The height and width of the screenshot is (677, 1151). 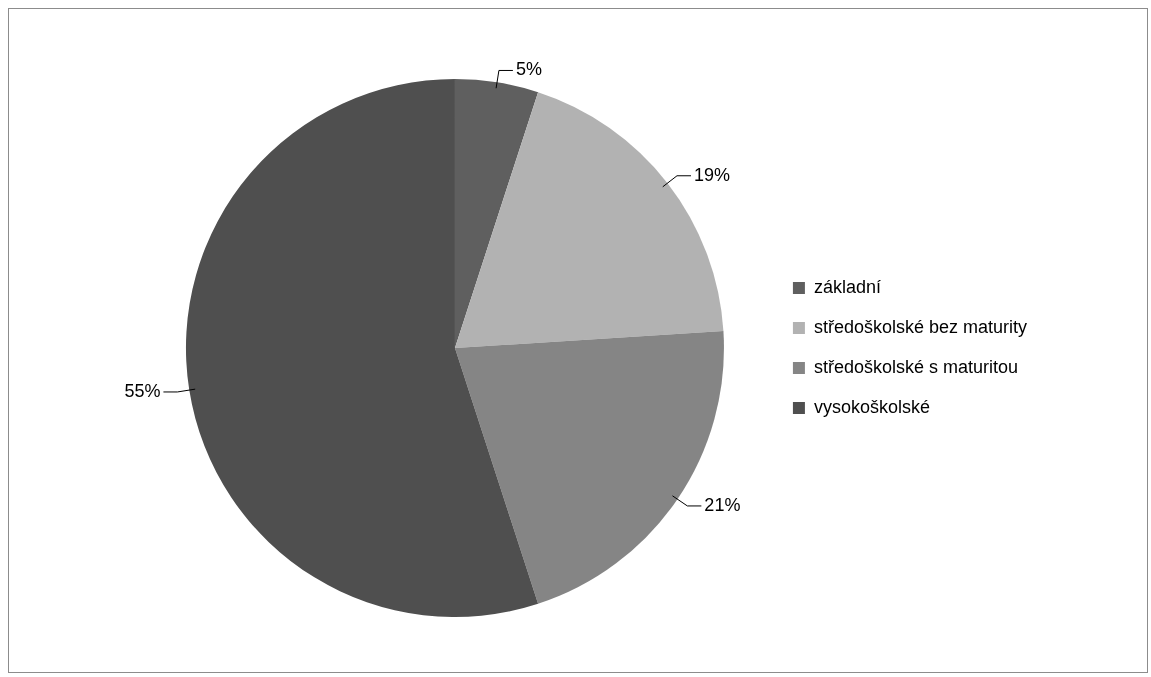 I want to click on legend-label: vysokoškolské, so click(x=871, y=406).